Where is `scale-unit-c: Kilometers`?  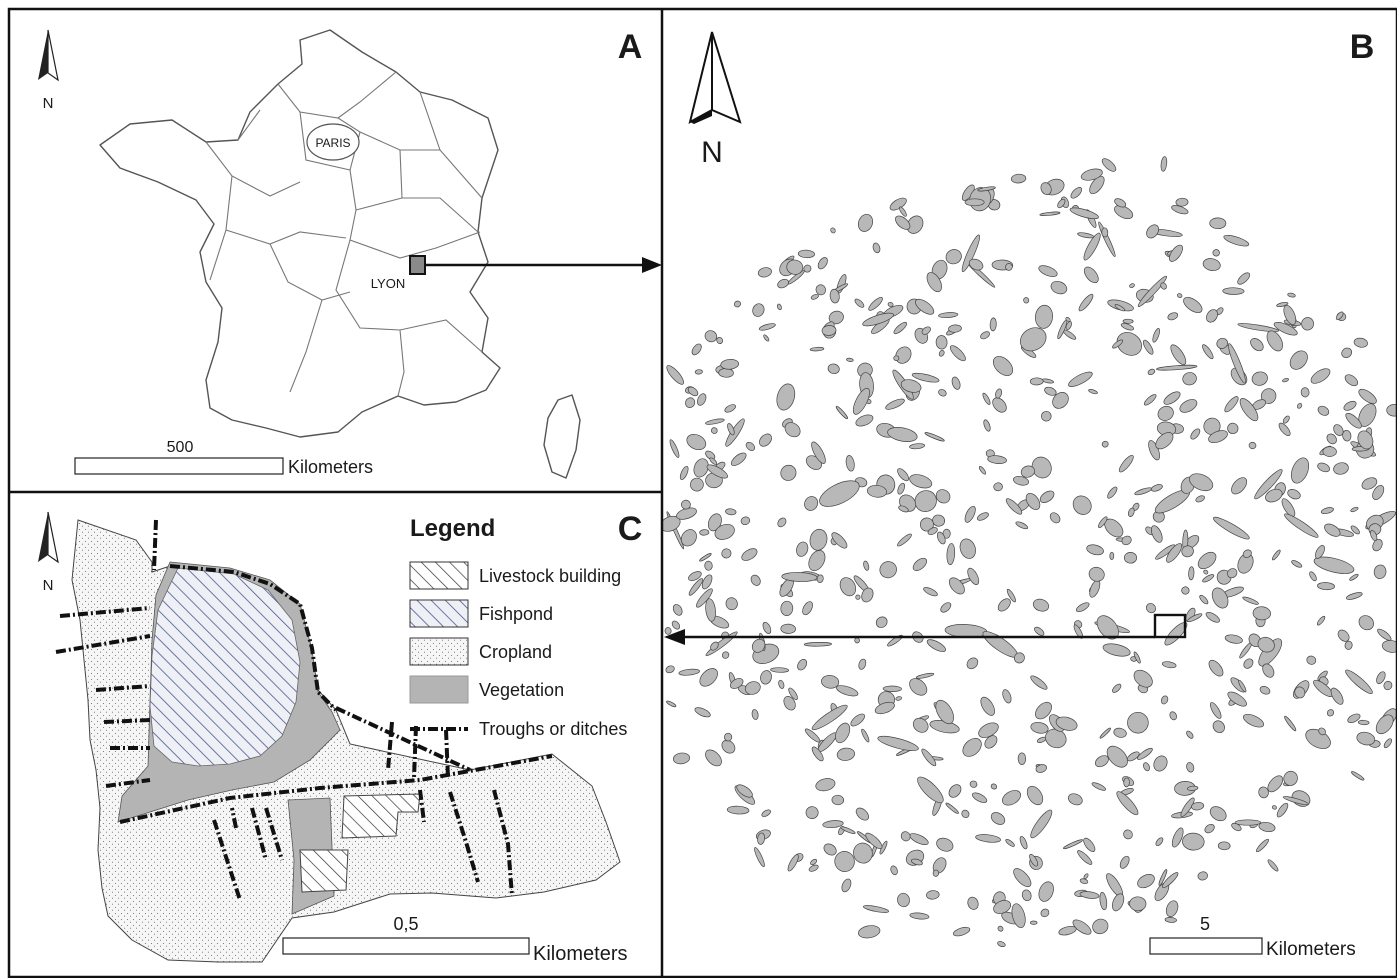 scale-unit-c: Kilometers is located at coordinates (580, 954).